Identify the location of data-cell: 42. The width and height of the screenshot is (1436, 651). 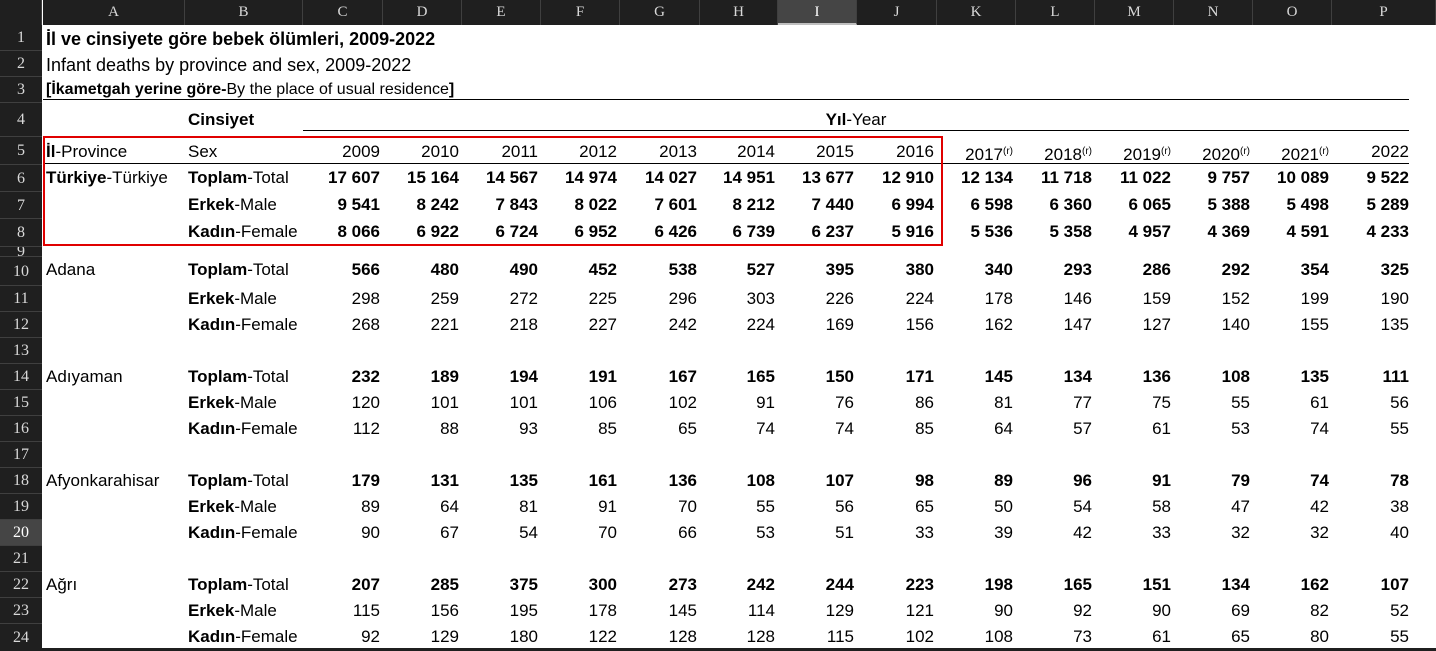
(1082, 532).